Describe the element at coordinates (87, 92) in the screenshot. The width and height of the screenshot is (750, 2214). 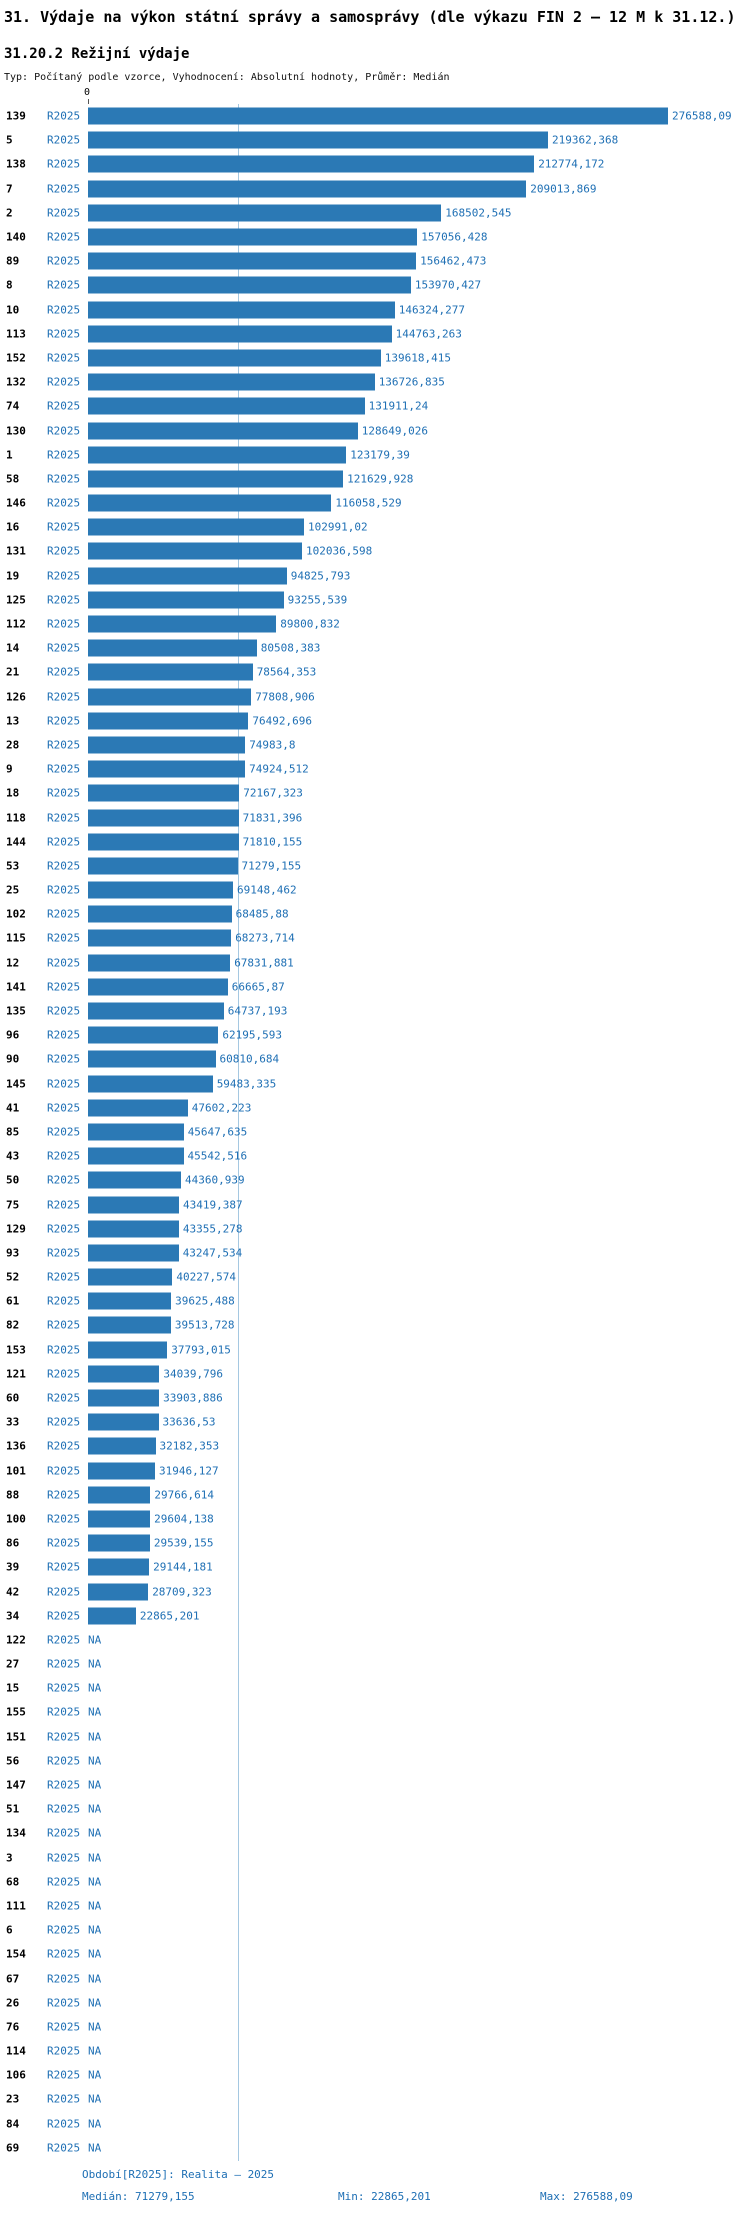
I see `axis-zero-label: 0` at that location.